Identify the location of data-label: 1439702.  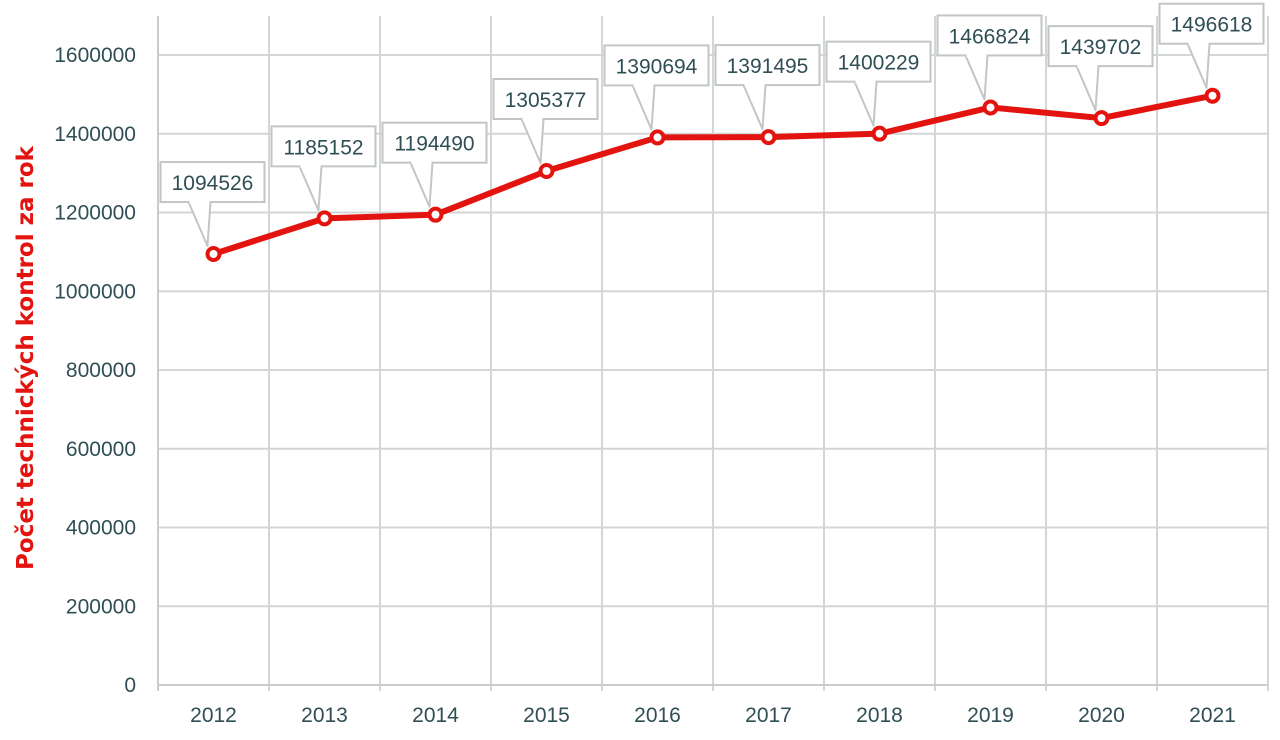
(1101, 47).